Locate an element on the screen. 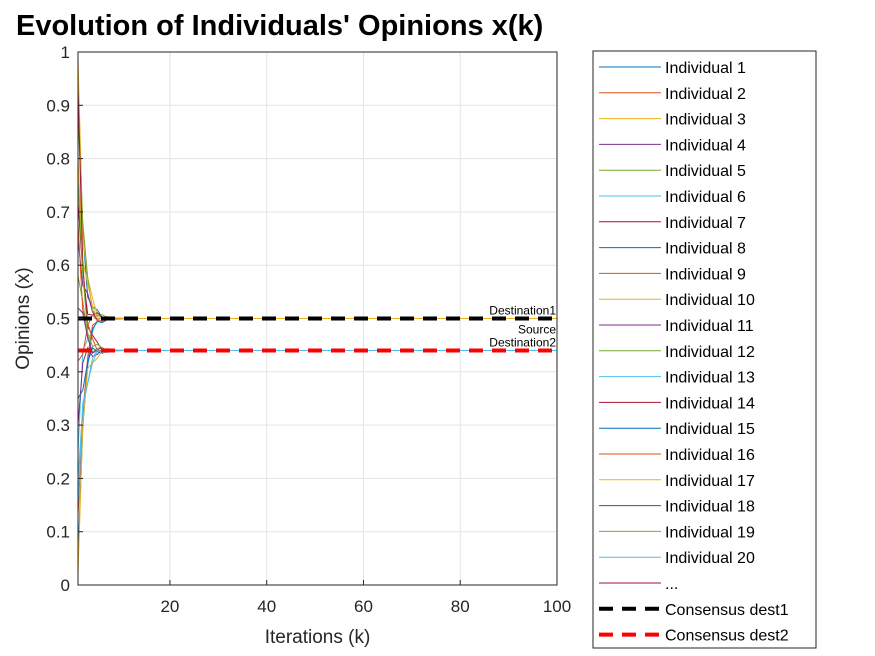  legend-entry-18: Individual 18 is located at coordinates (710, 507).